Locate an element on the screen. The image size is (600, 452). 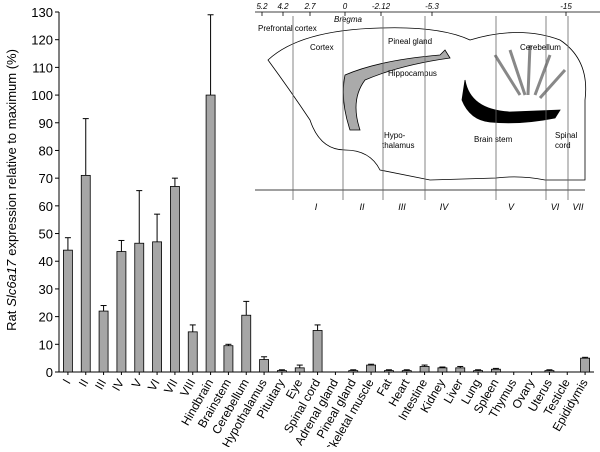
diagram-label: IV is located at coordinates (445, 207).